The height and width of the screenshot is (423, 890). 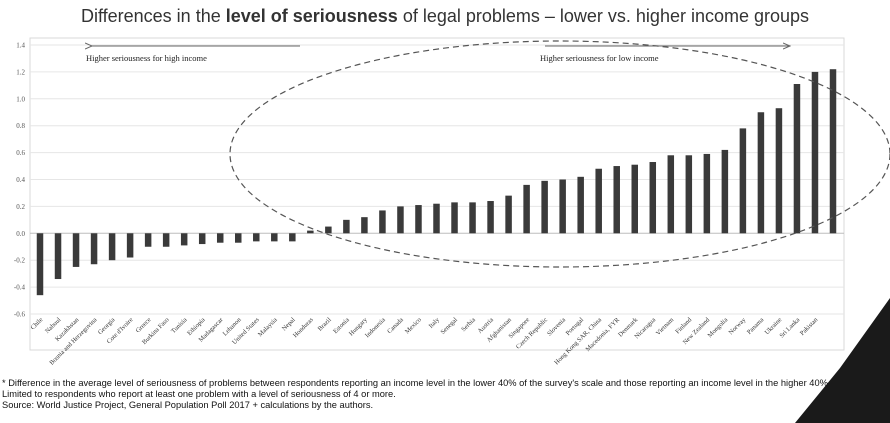 I want to click on category-label: Italy, so click(x=435, y=323).